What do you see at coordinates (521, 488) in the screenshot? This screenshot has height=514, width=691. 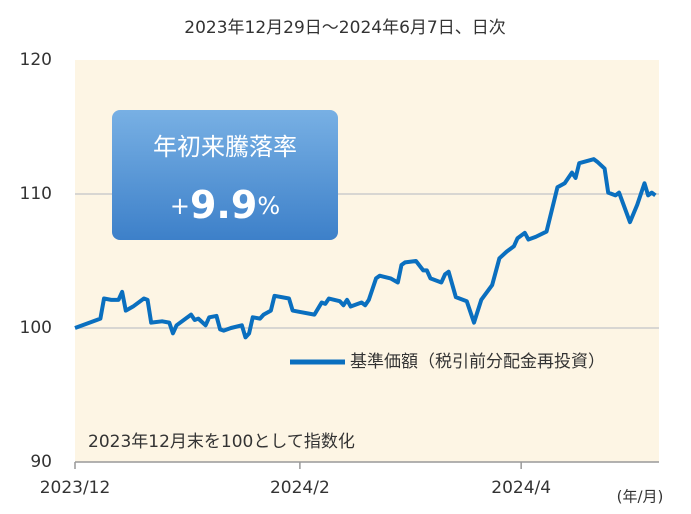 I see `x-tick-label: 2024/4` at bounding box center [521, 488].